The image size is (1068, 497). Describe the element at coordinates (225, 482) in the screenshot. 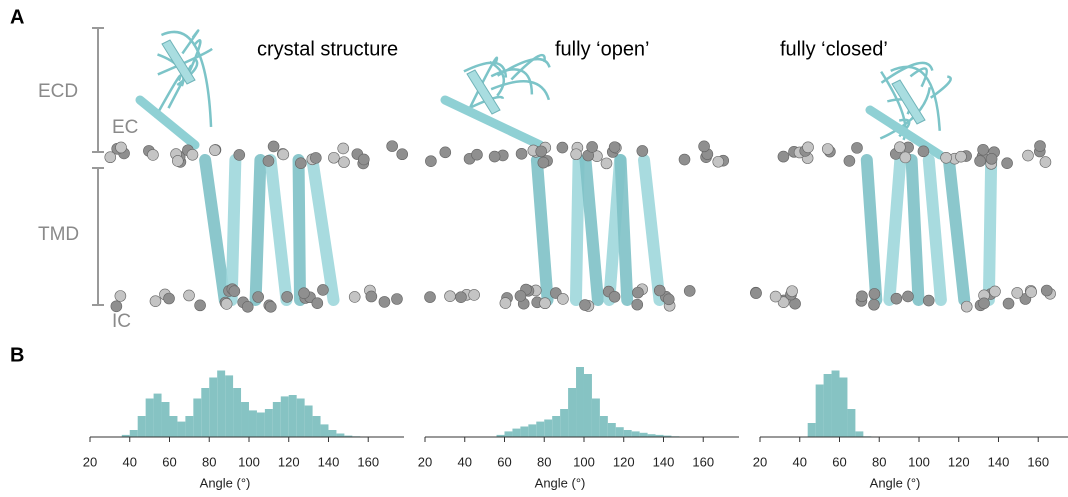

I see `x-axis-label: Angle (°)` at that location.